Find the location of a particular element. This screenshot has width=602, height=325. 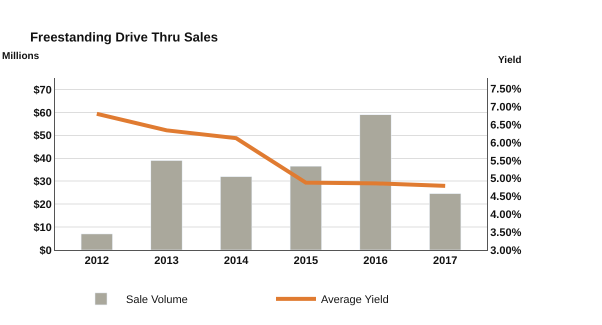

y-tick-label: $20 is located at coordinates (42, 204).